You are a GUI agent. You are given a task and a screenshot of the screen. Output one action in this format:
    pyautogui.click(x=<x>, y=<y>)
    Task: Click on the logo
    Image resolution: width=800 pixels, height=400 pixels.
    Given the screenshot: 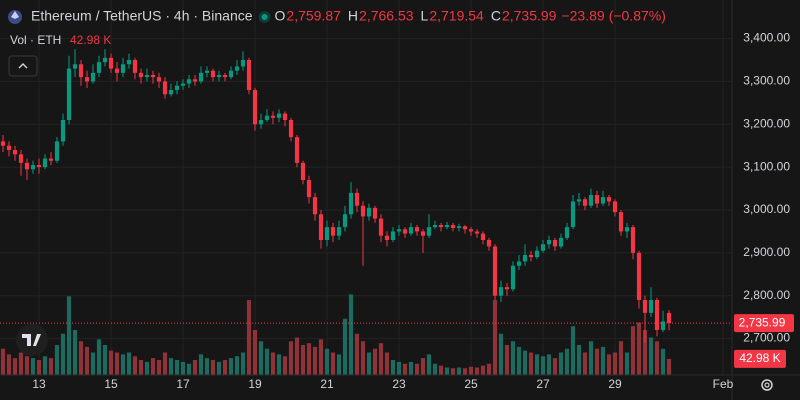 What is the action you would take?
    pyautogui.click(x=32, y=340)
    